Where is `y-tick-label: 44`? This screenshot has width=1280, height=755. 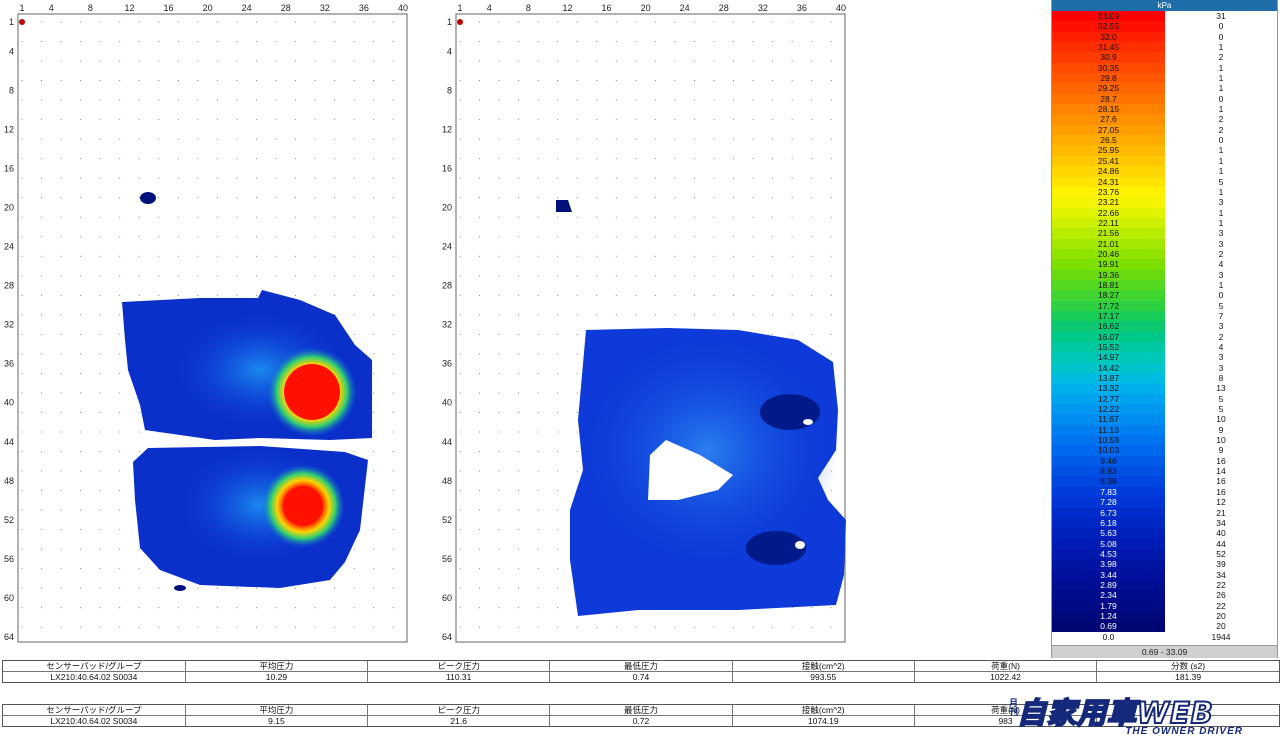 y-tick-label: 44 is located at coordinates (447, 442).